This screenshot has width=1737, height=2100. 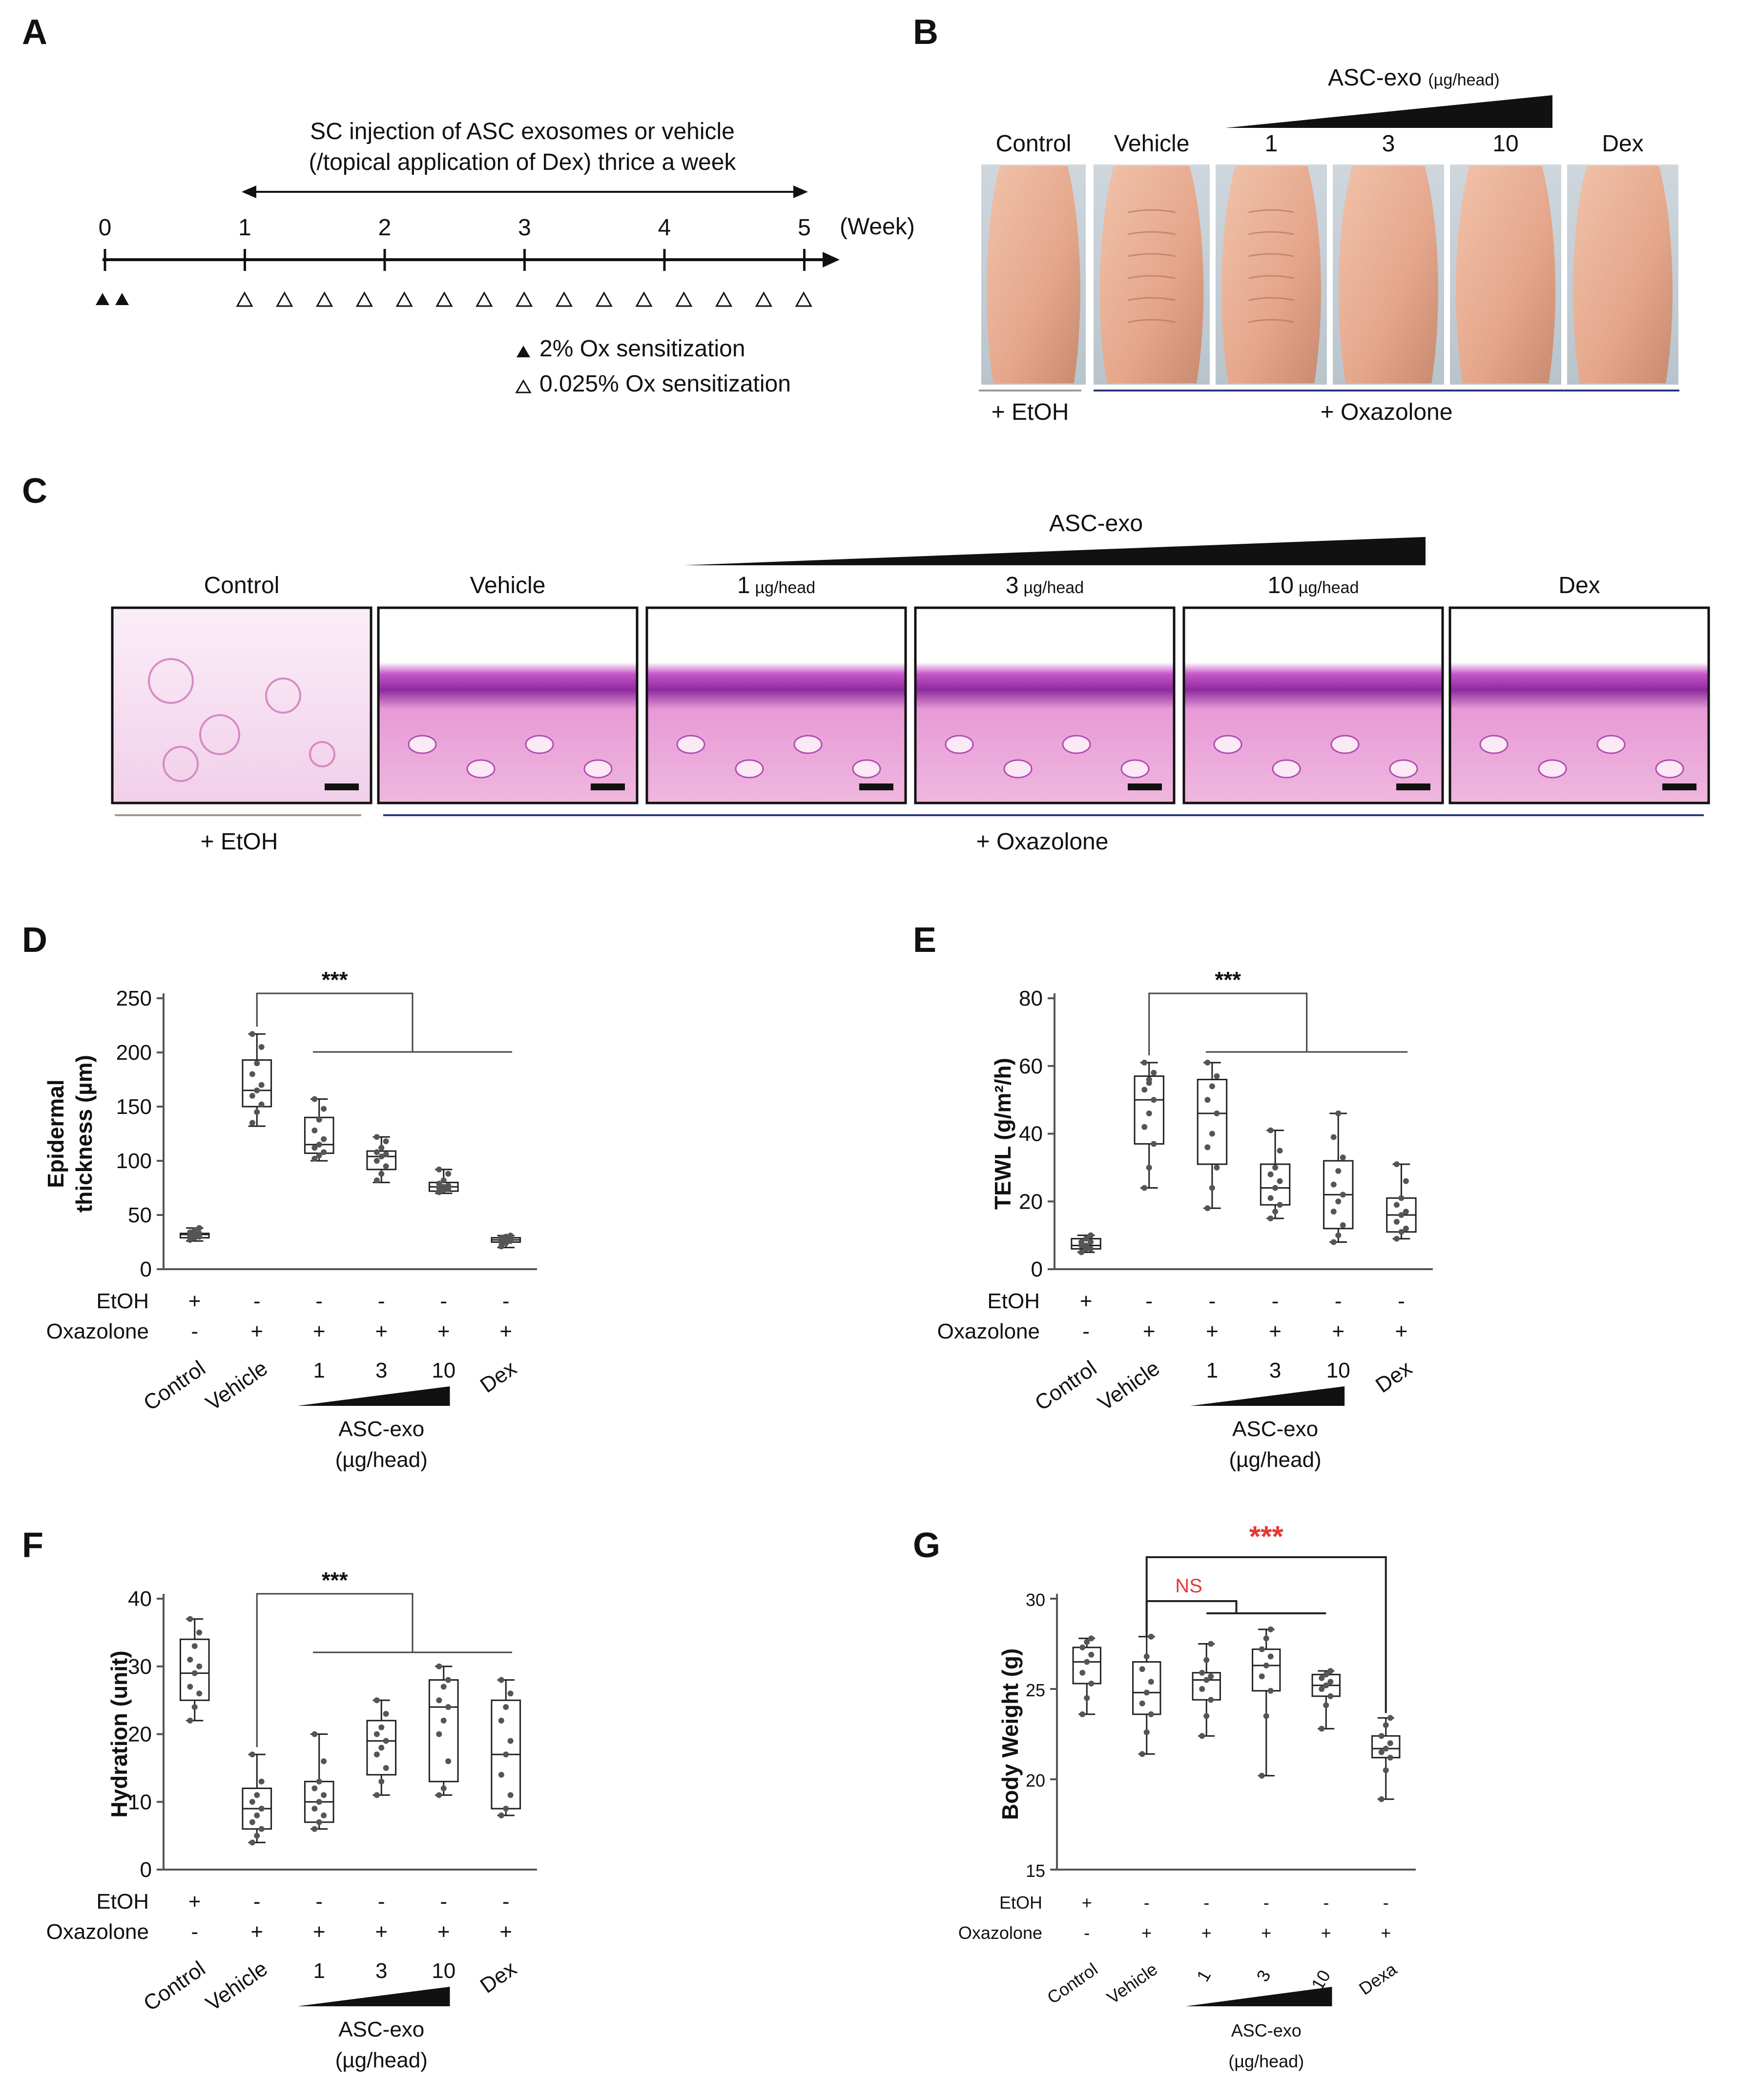 What do you see at coordinates (140, 1599) in the screenshot?
I see `y-tick-label: 40` at bounding box center [140, 1599].